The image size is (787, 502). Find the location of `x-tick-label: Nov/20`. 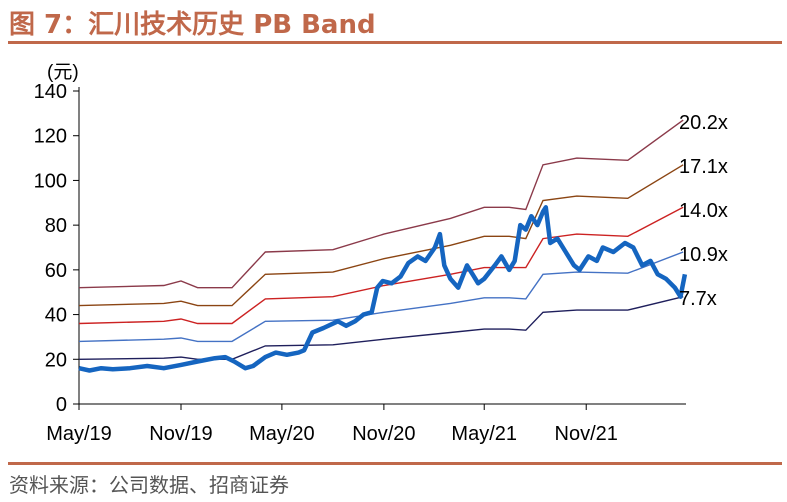

x-tick-label: Nov/20 is located at coordinates (383, 434).